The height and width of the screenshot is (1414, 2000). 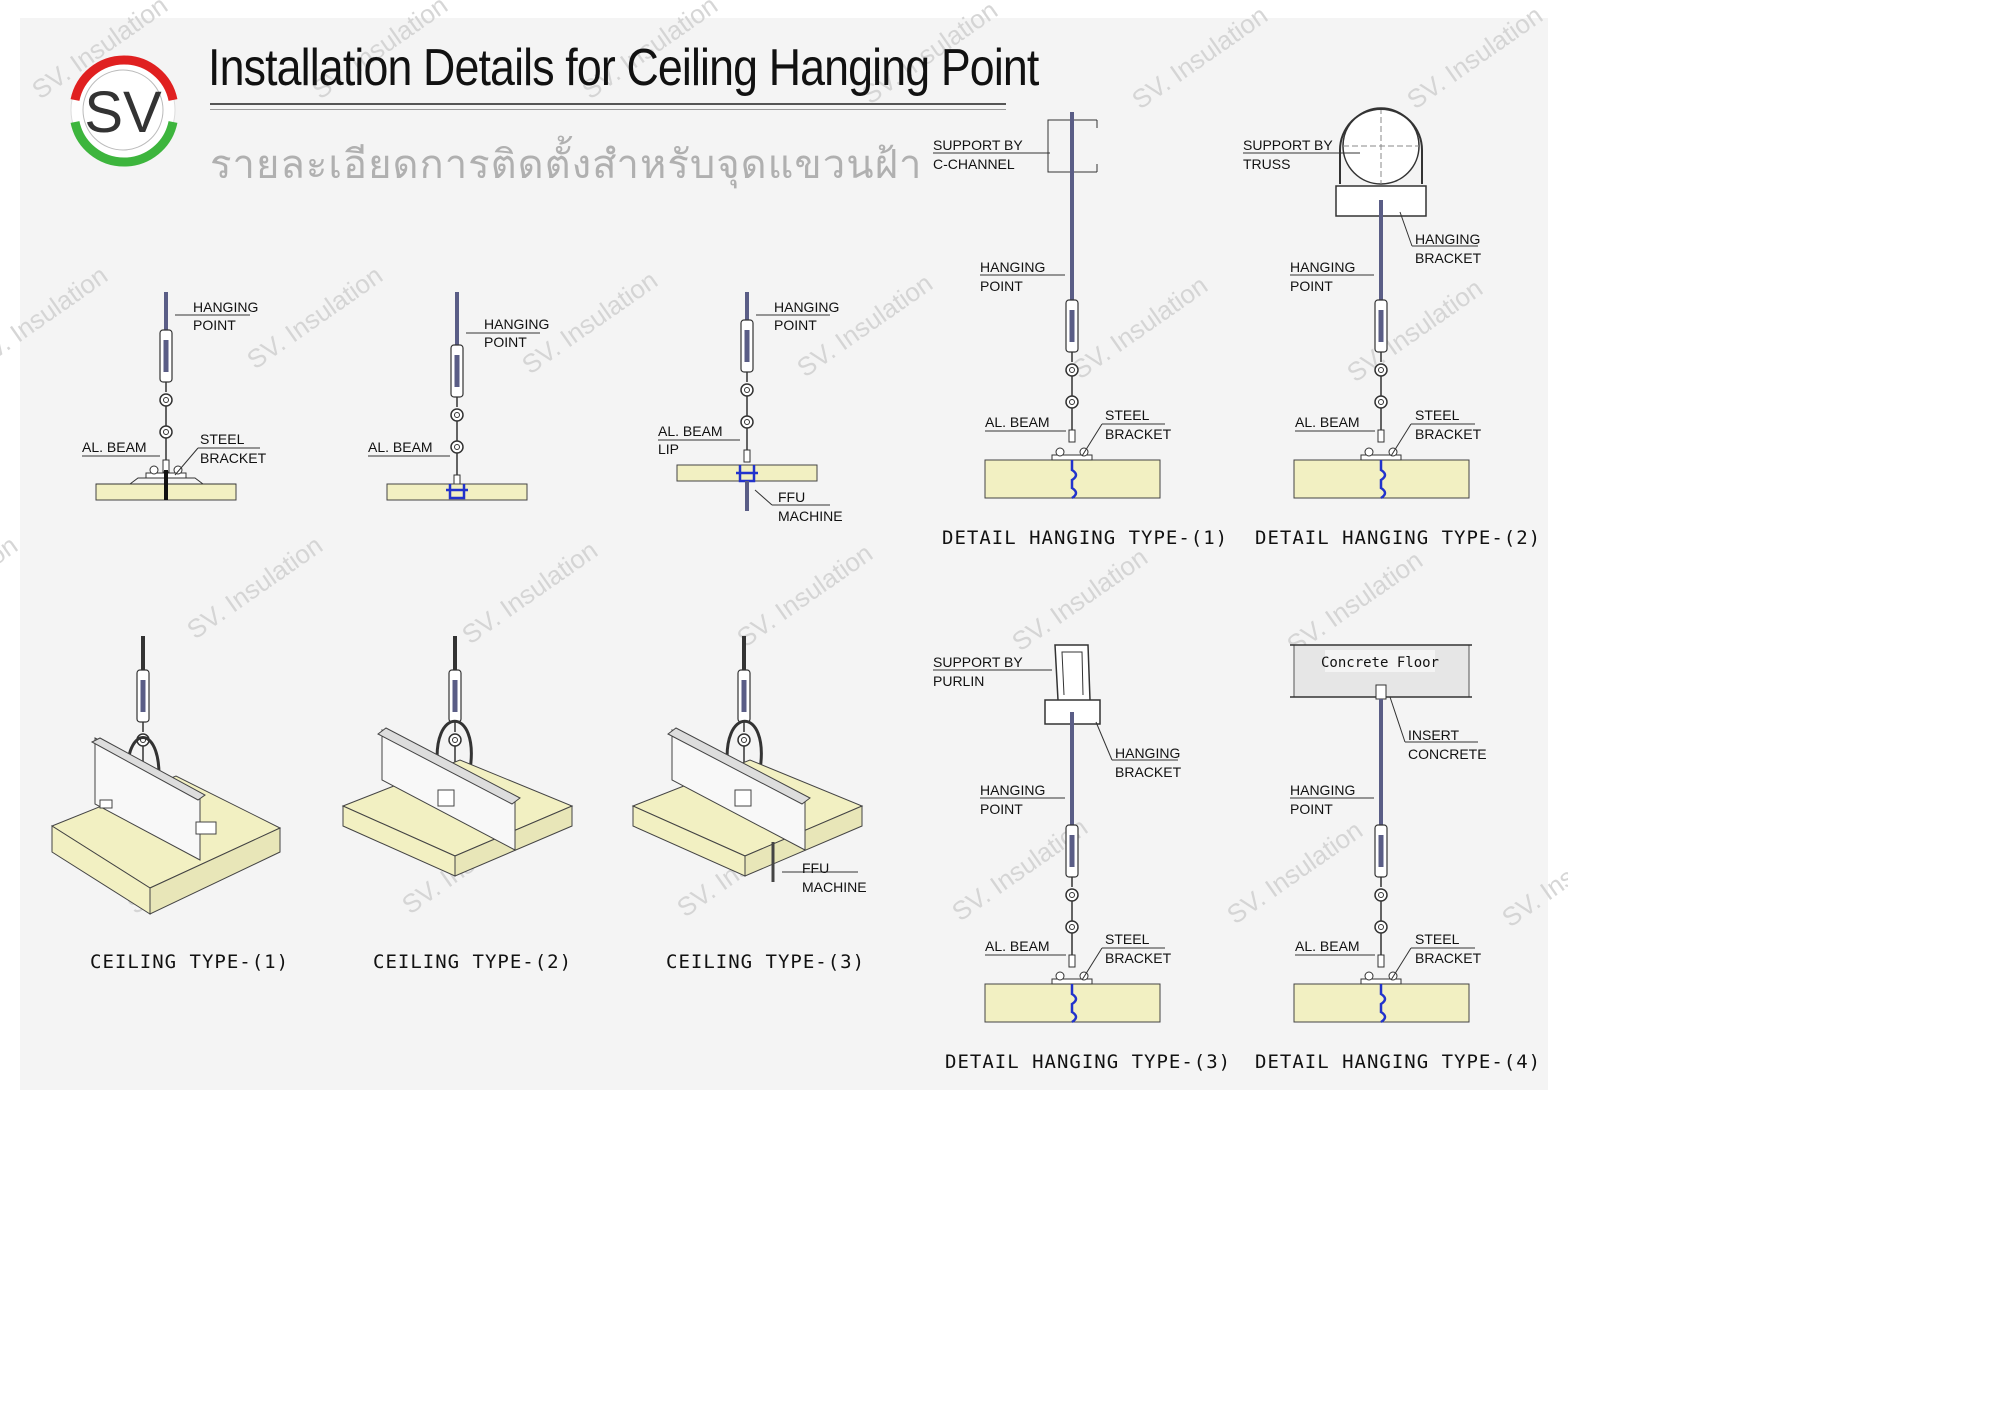 I want to click on caption-detail-type-1: DETAIL HANGING TYPE-(1), so click(x=1085, y=538).